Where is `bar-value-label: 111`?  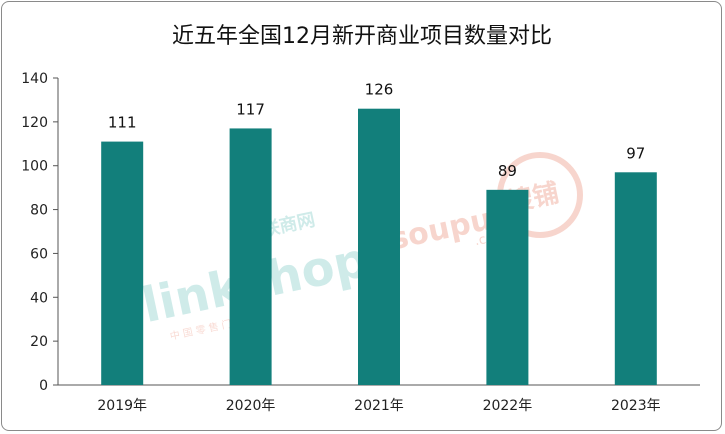
bar-value-label: 111 is located at coordinates (122, 123).